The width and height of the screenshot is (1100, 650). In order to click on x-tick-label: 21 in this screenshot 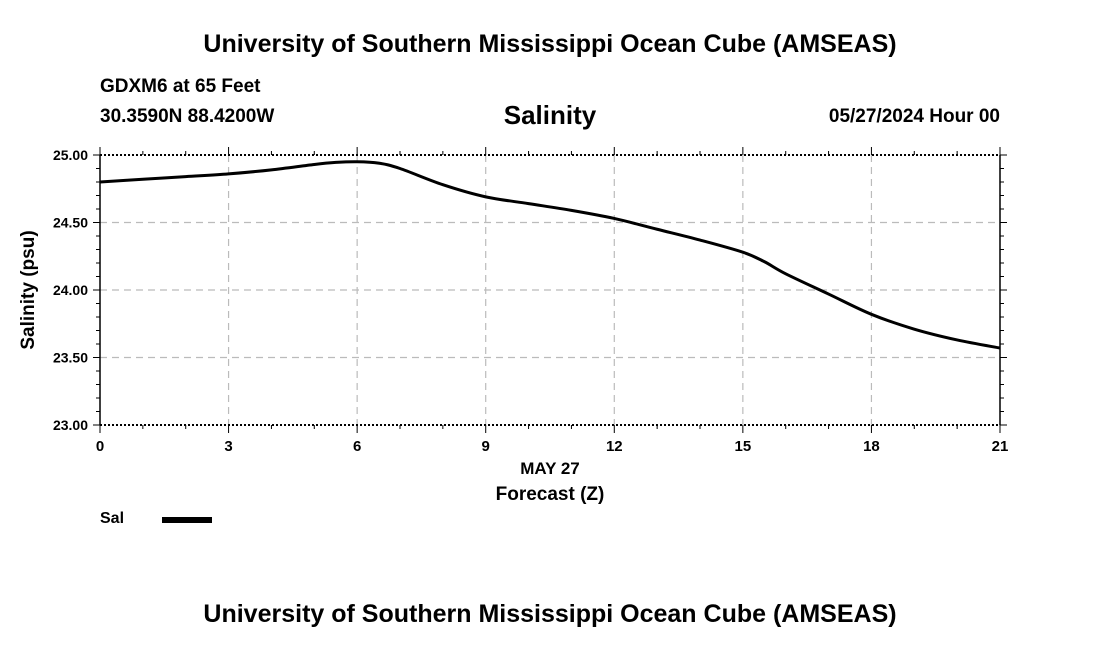, I will do `click(1000, 446)`.